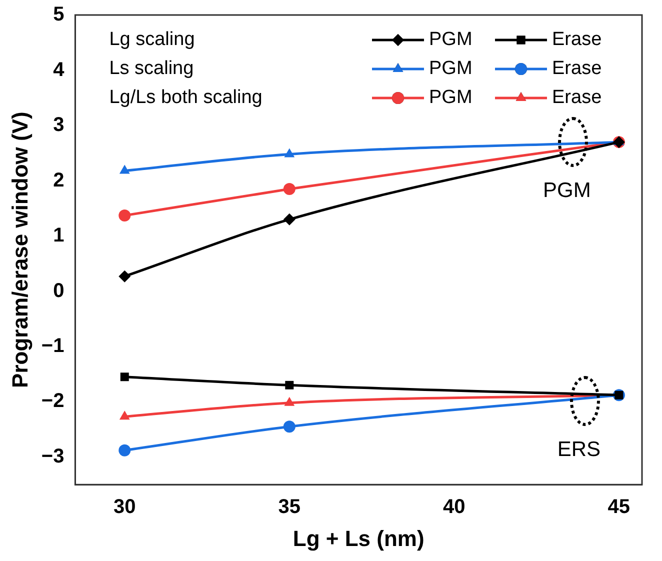  Describe the element at coordinates (58, 235) in the screenshot. I see `y-tick-label: 1` at that location.